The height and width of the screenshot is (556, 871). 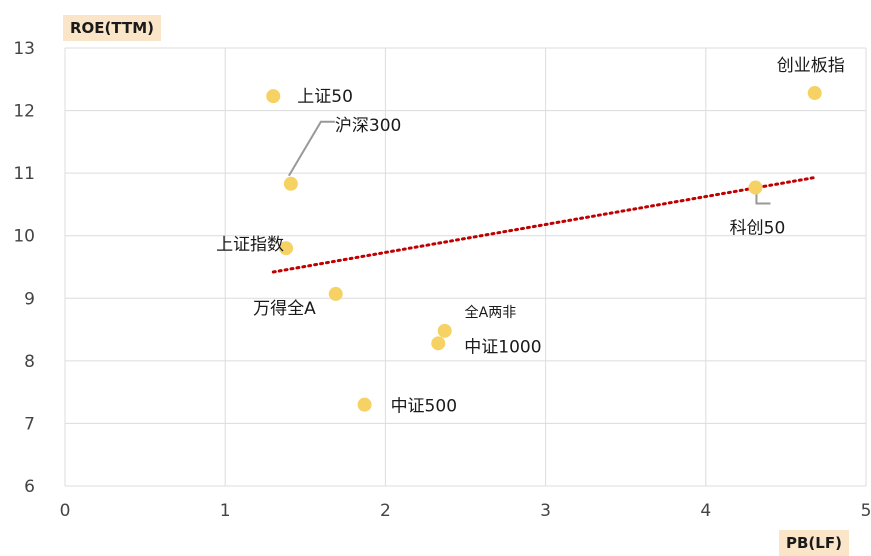 What do you see at coordinates (112, 28) in the screenshot?
I see `y-axis-title: ROE(TTM)` at bounding box center [112, 28].